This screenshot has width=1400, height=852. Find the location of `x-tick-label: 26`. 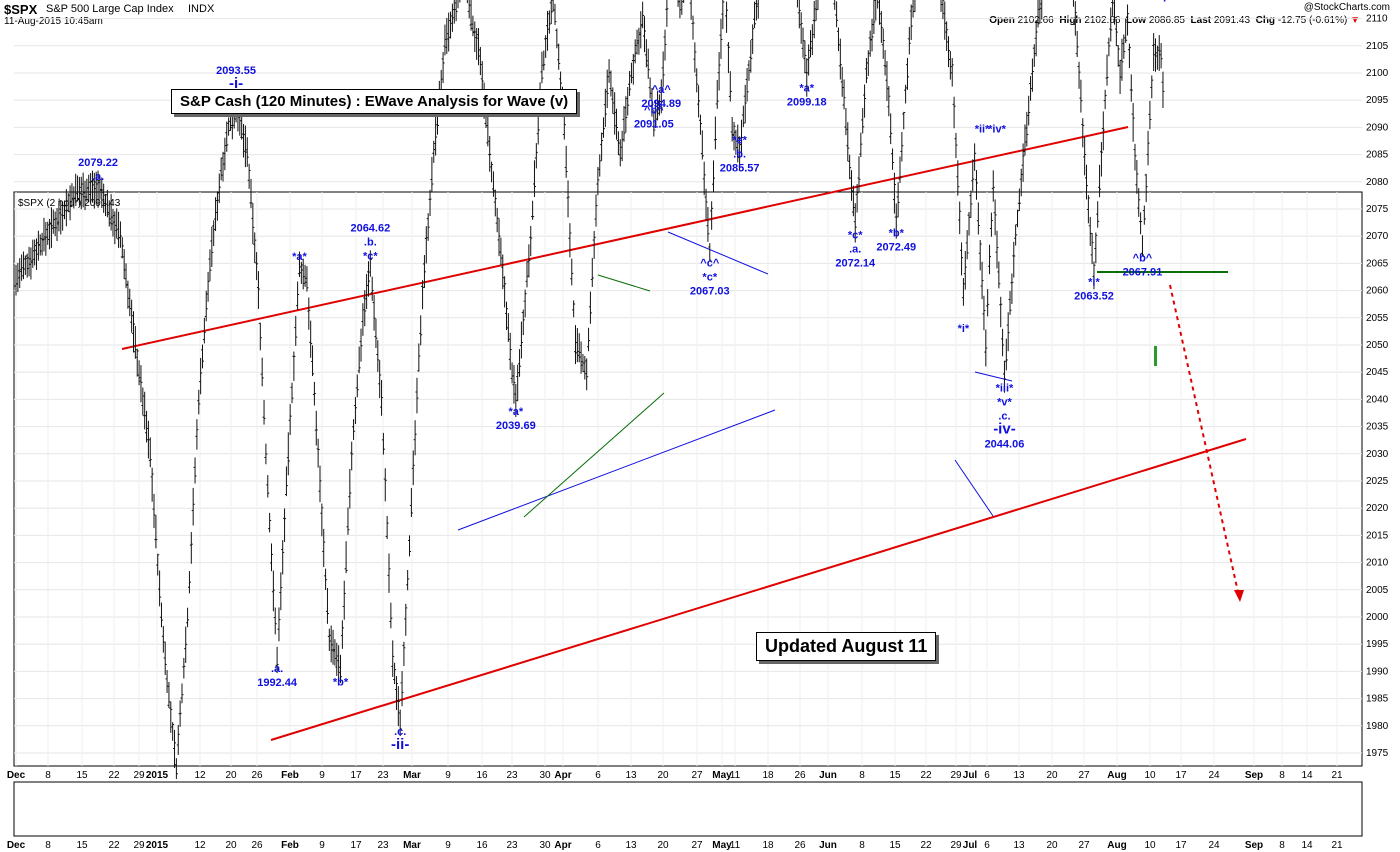

x-tick-label: 26 is located at coordinates (257, 775).